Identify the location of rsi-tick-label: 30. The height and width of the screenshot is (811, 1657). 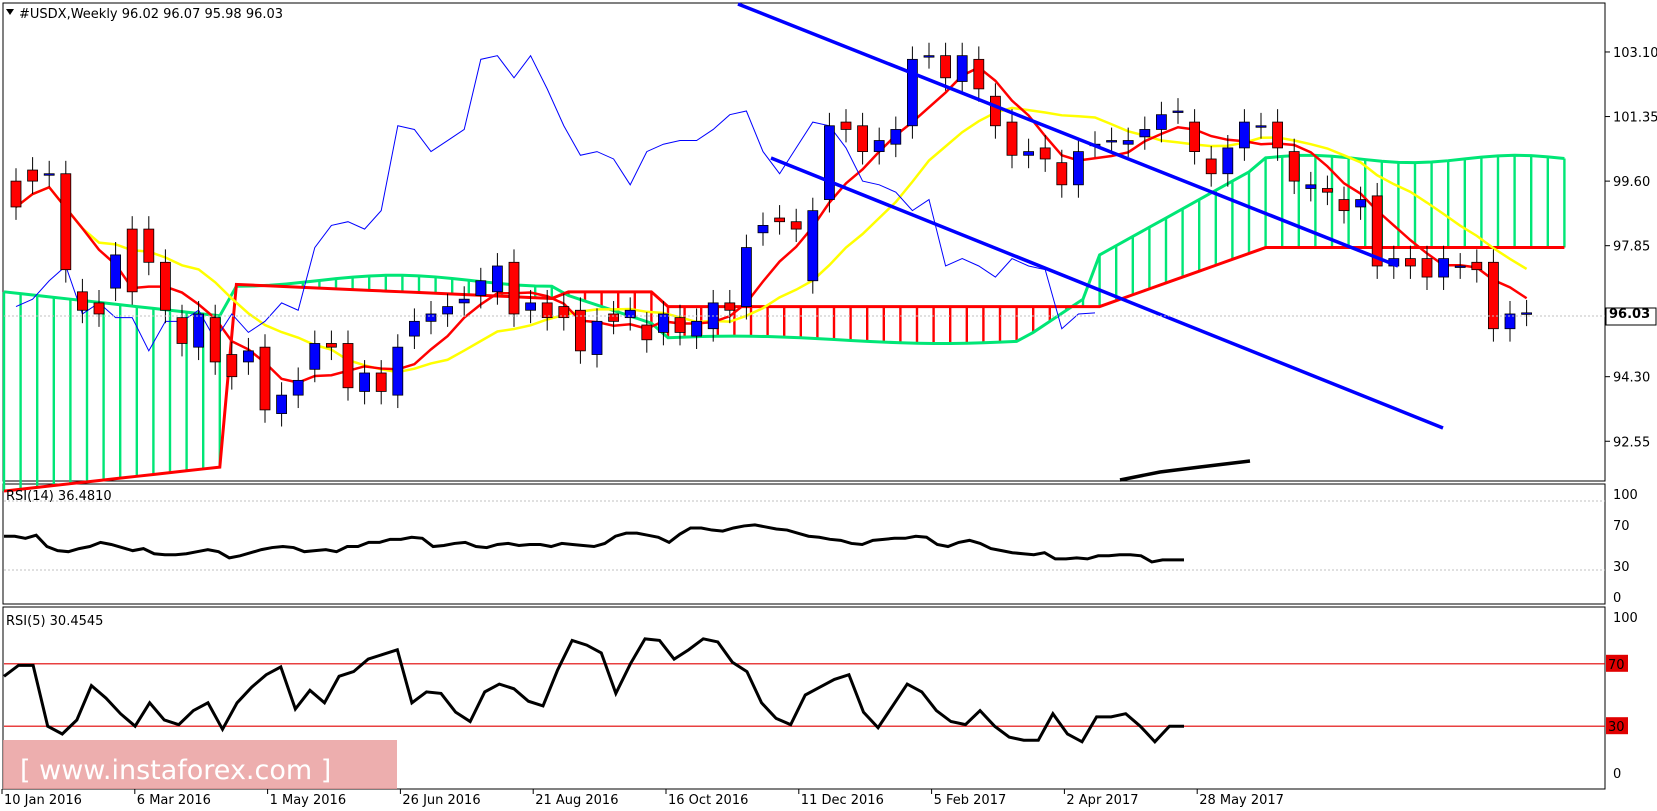
(1621, 567).